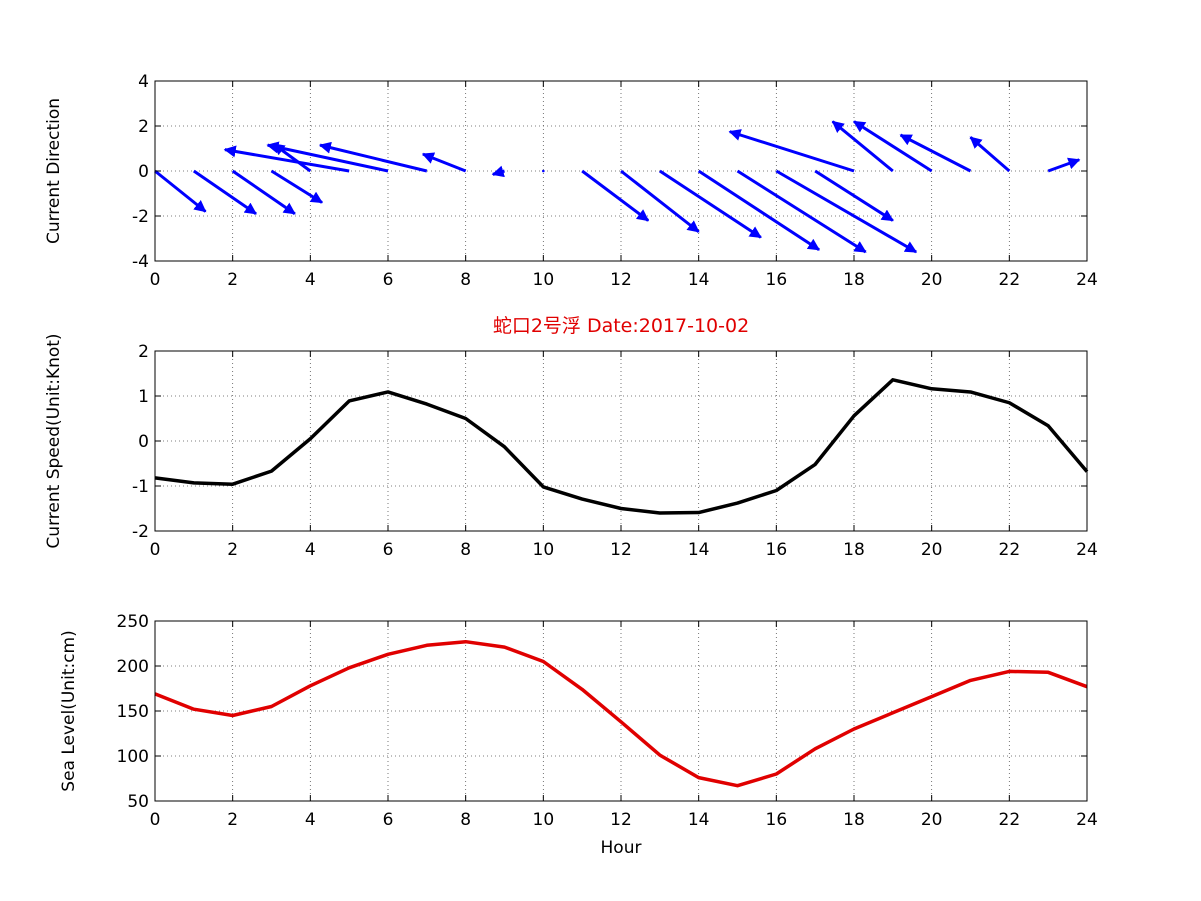 Image resolution: width=1201 pixels, height=901 pixels. I want to click on direction-xtick-label: 14, so click(699, 280).